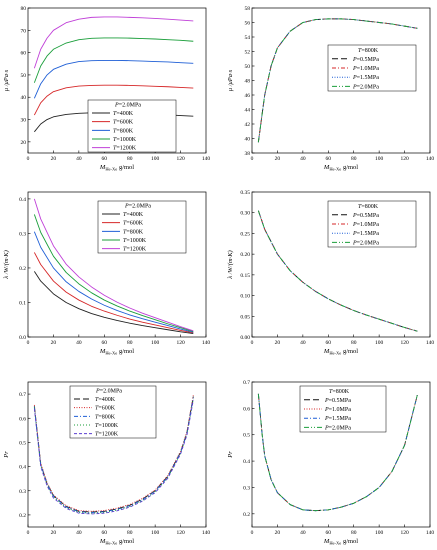  I want to click on y-tick-label: 0.15, so click(245, 276).